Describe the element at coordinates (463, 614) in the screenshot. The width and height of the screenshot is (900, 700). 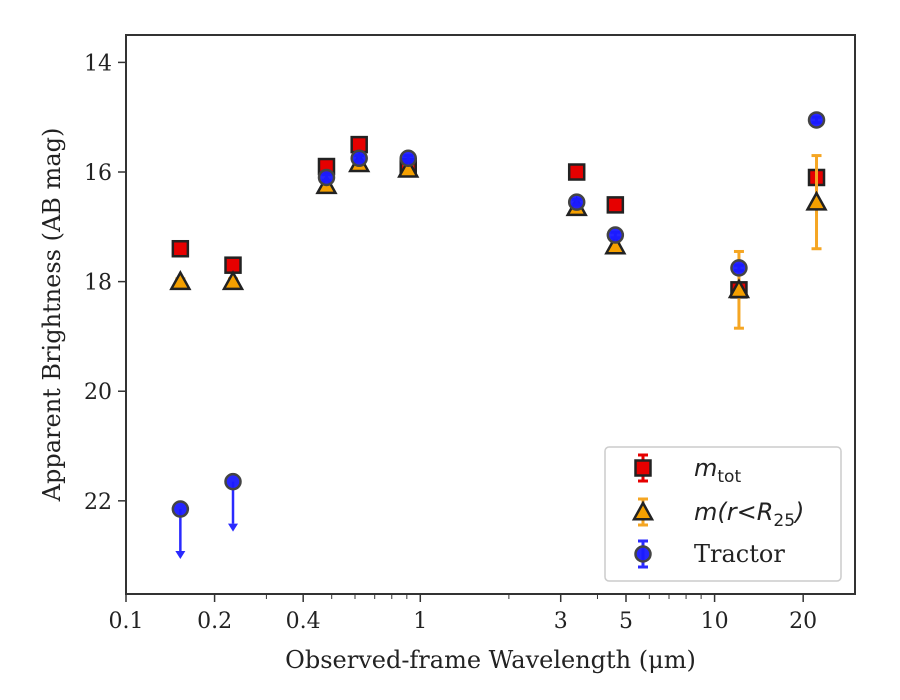
I see `x-axis: 0.1 0.2 0.4 1 3 5 10 20` at that location.